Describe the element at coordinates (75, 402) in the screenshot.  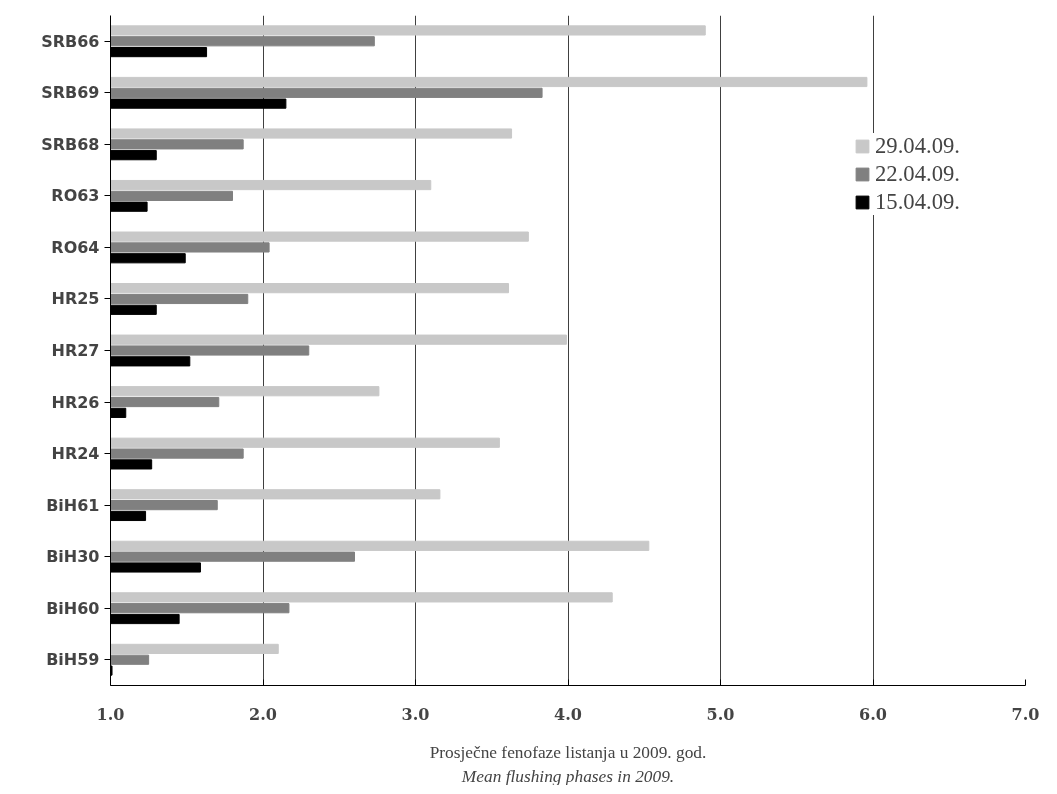
I see `y-tick-label: HR26` at that location.